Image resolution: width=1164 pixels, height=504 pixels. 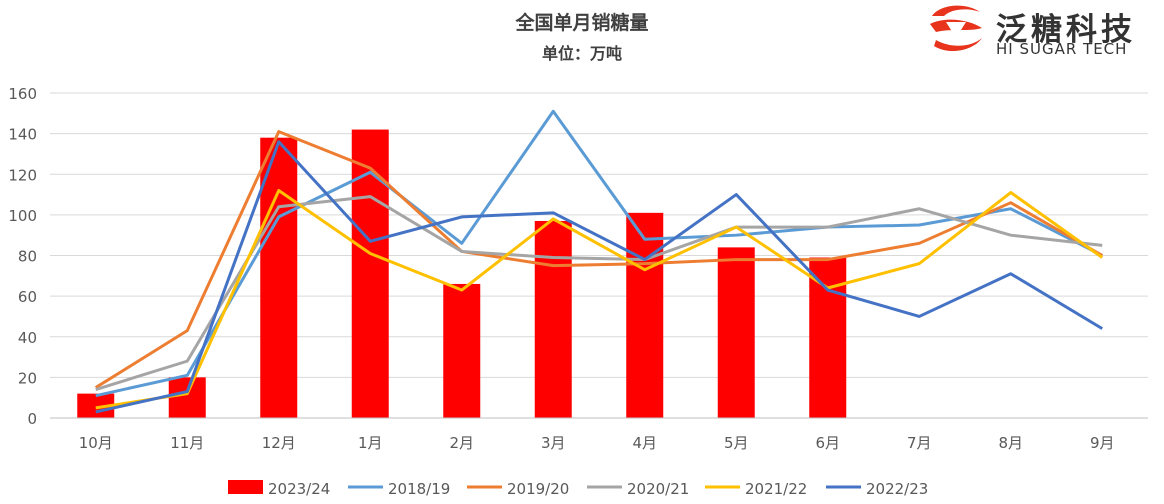 I want to click on y-tick-label: 160, so click(x=22, y=94).